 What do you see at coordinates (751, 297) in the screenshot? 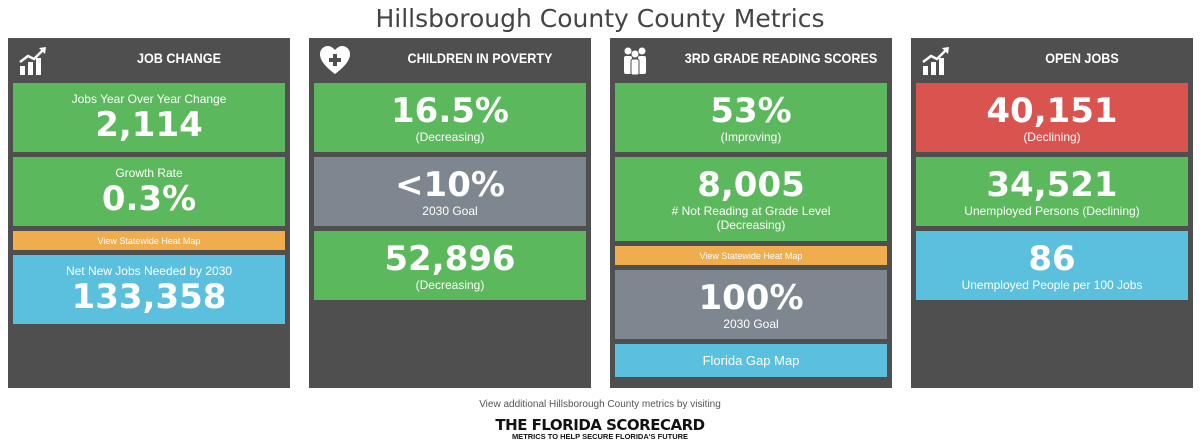
I see `card-value: 100%` at bounding box center [751, 297].